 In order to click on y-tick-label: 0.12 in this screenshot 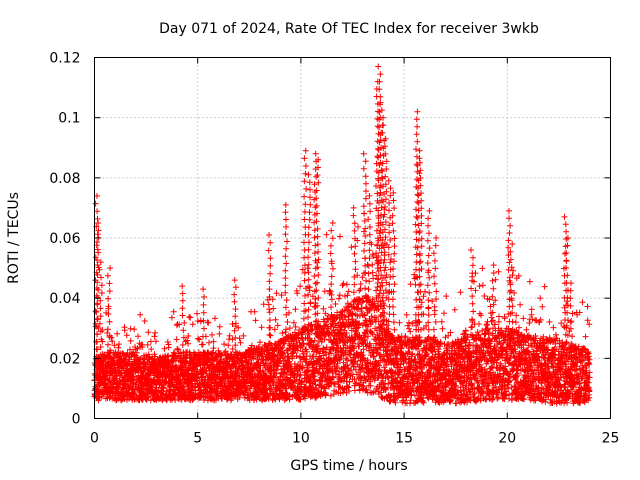, I will do `click(64, 59)`.